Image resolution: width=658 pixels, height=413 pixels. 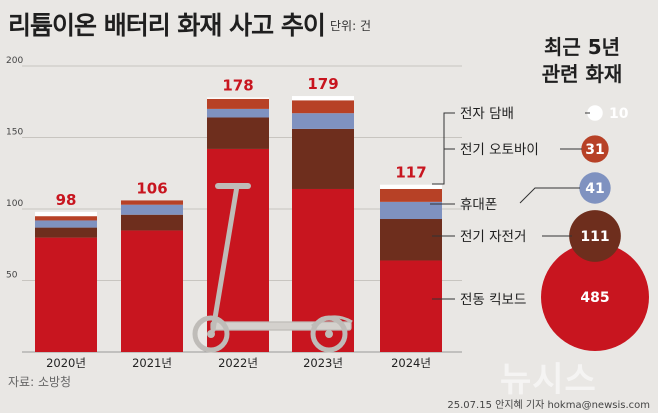 I want to click on bubble-title-line1: 최근 5년, so click(x=582, y=47).